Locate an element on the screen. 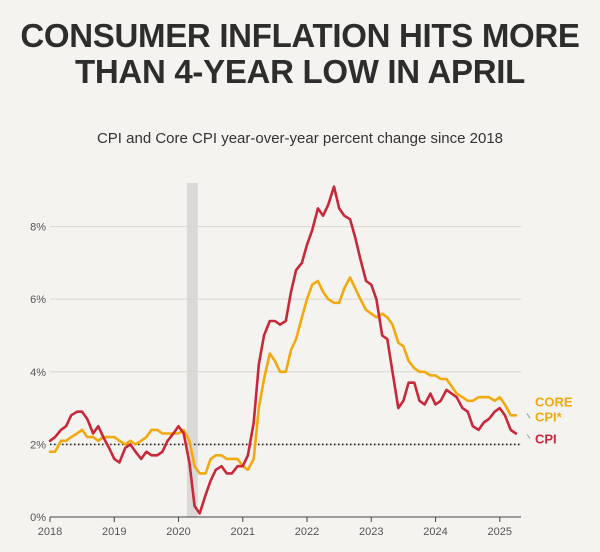  x-tick-label: 2023 is located at coordinates (371, 532).